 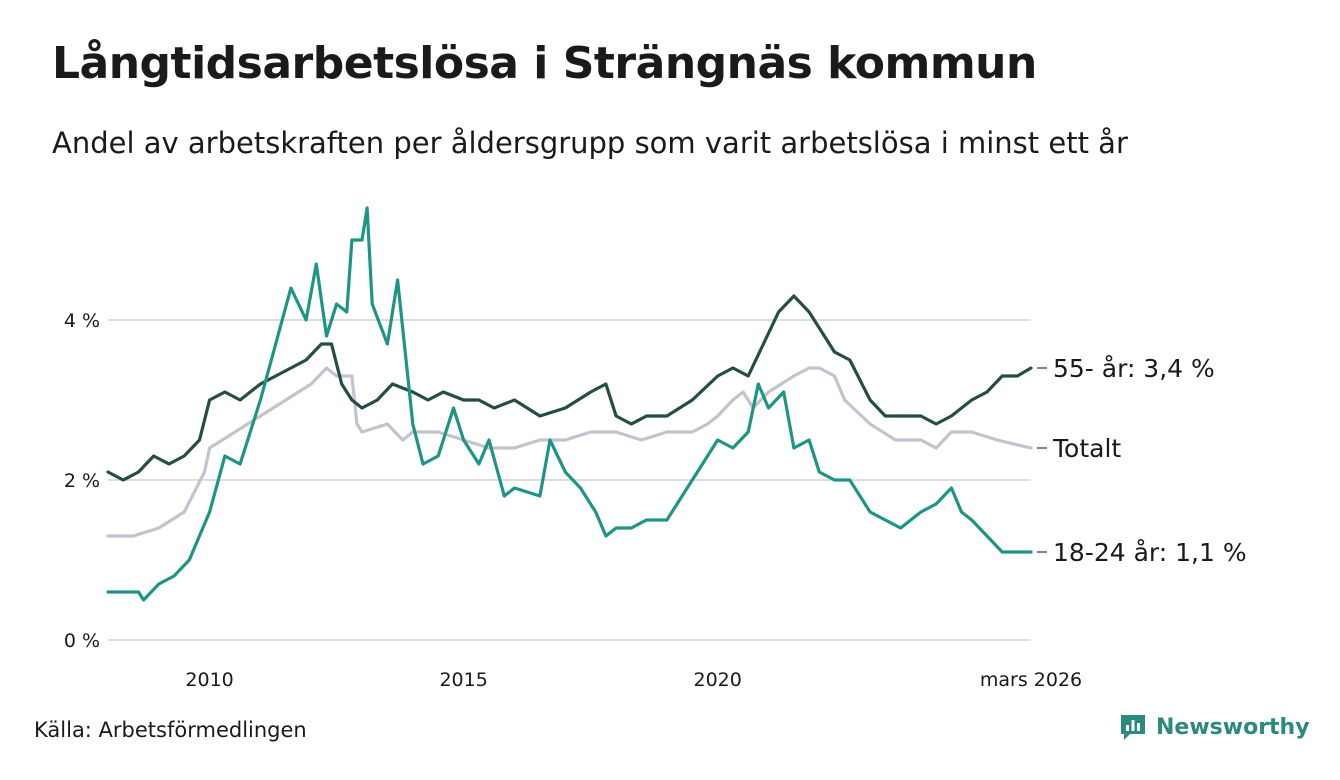 What do you see at coordinates (463, 680) in the screenshot?
I see `x-tick-label: 2015` at bounding box center [463, 680].